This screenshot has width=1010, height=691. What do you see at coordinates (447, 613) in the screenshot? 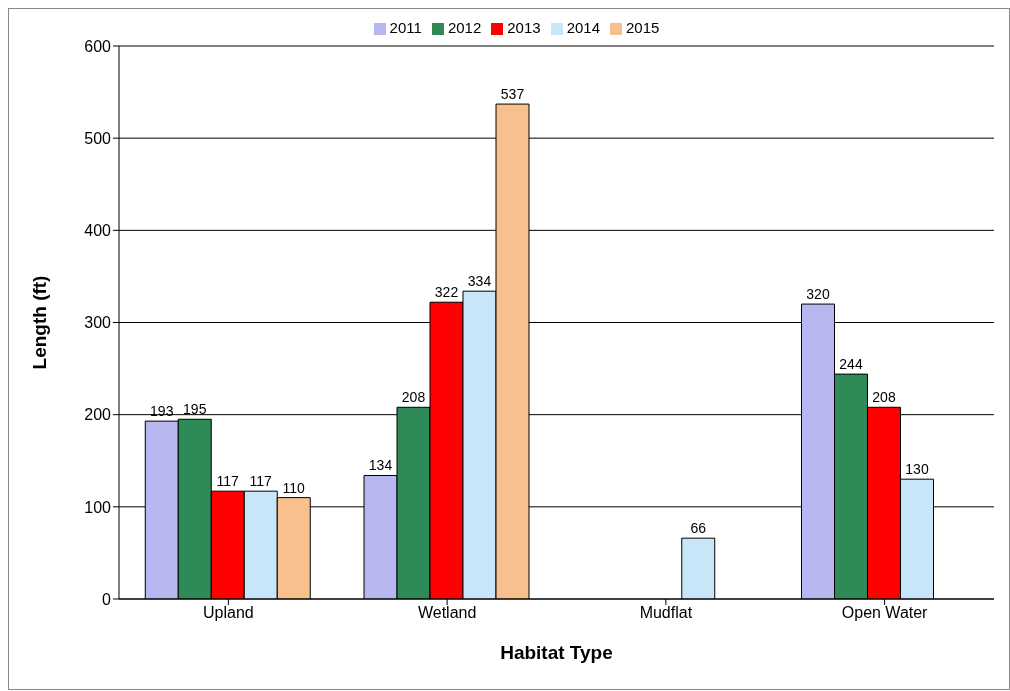
I see `x-tick-label: Wetland` at bounding box center [447, 613].